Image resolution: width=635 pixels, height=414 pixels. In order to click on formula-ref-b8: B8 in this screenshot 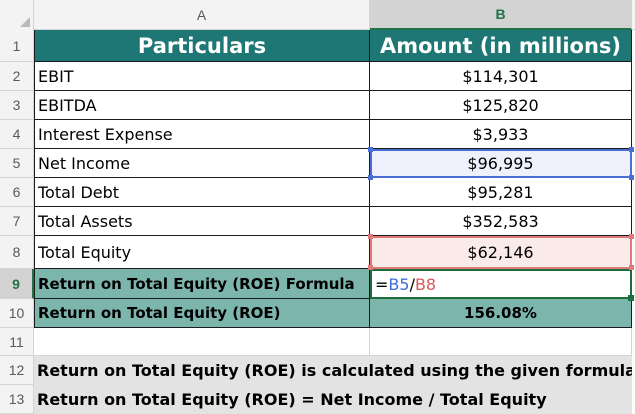, I will do `click(425, 284)`.